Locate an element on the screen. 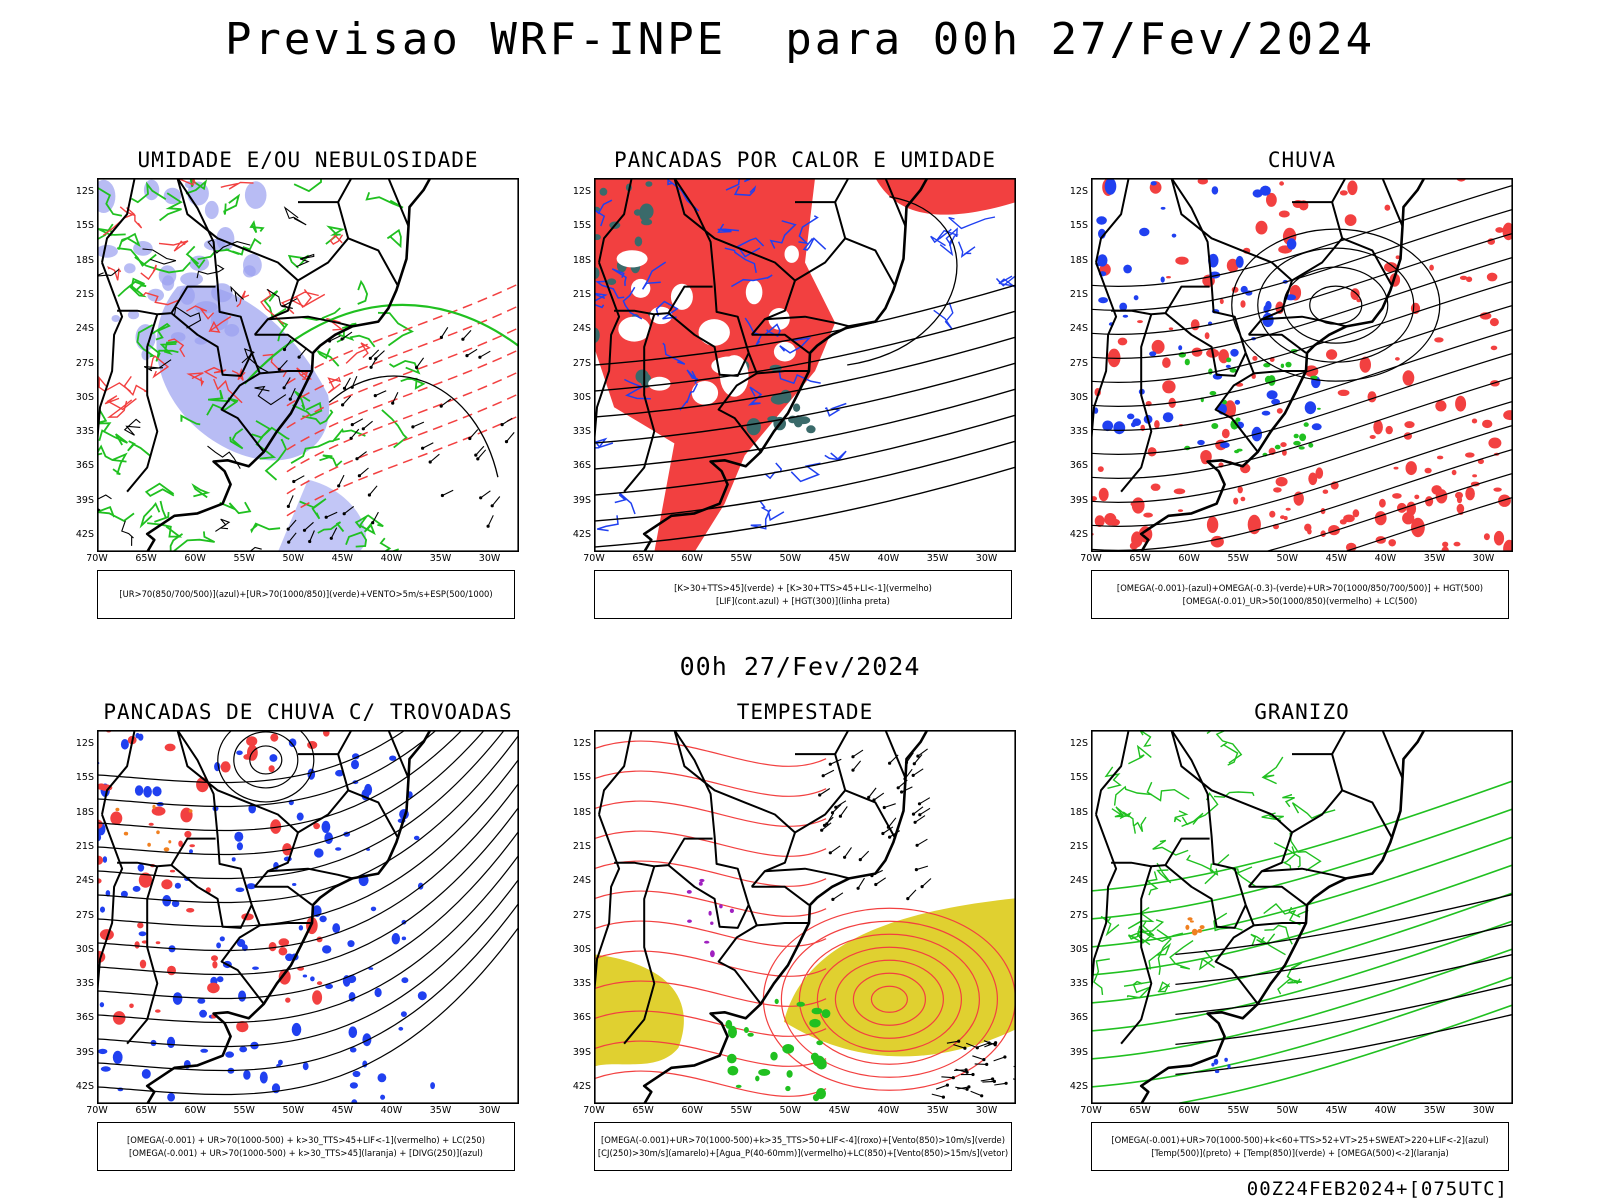 The width and height of the screenshot is (1600, 1200). panel-title: CHUVA is located at coordinates (1302, 160).